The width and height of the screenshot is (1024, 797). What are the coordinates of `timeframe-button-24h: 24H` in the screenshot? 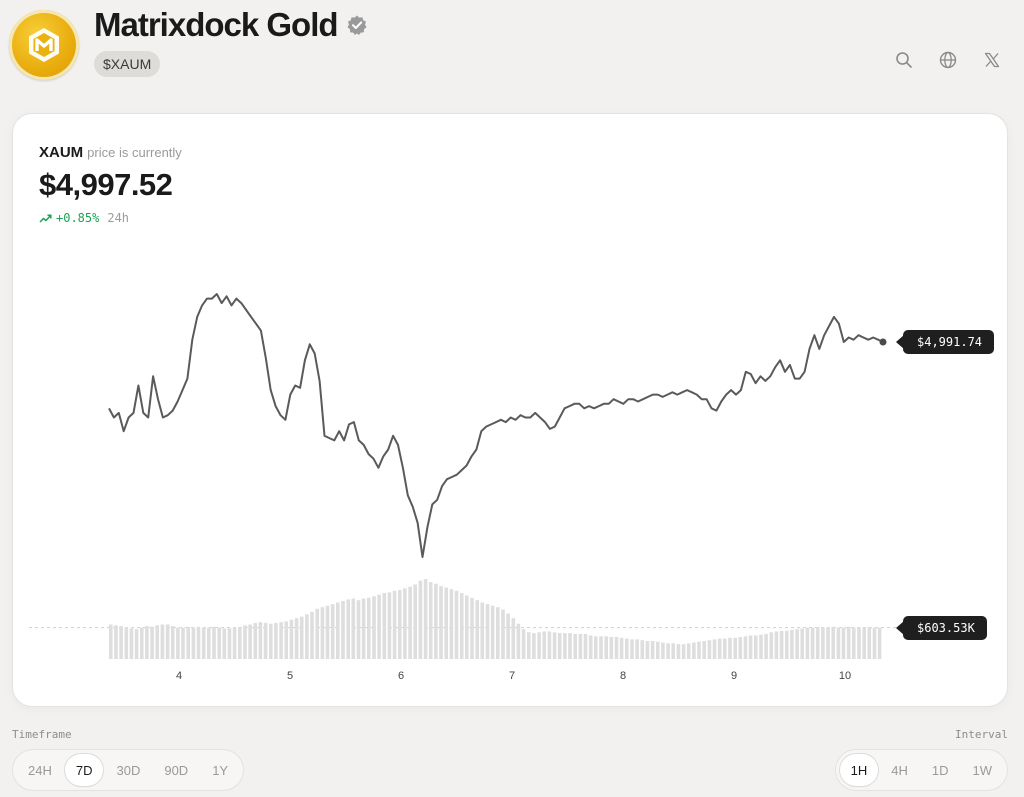 It's located at (40, 770).